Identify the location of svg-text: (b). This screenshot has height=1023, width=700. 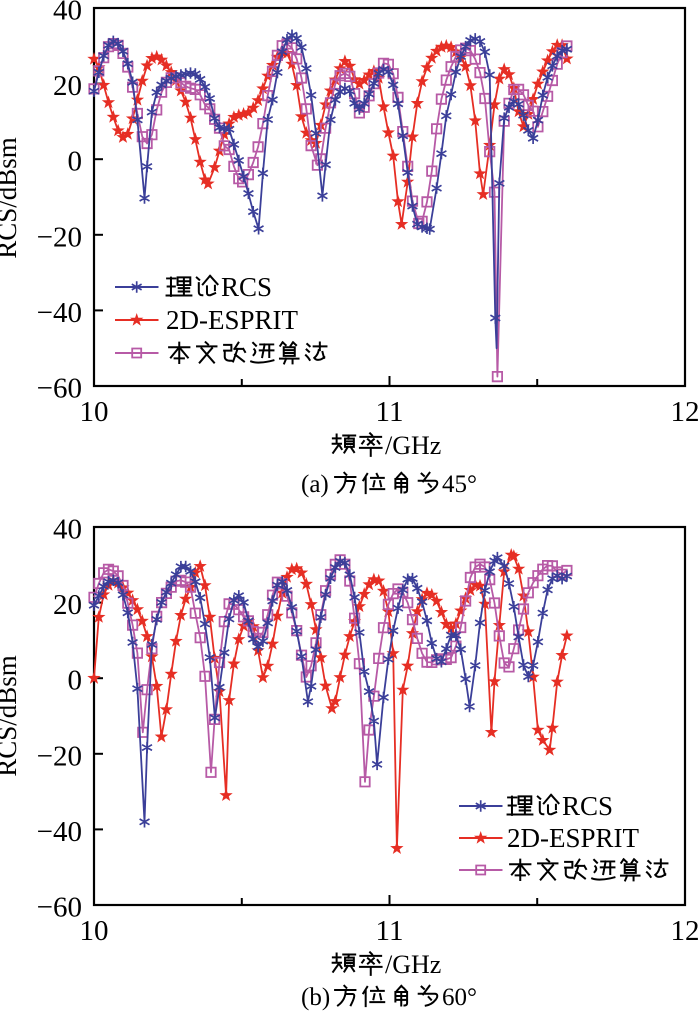
(315, 997).